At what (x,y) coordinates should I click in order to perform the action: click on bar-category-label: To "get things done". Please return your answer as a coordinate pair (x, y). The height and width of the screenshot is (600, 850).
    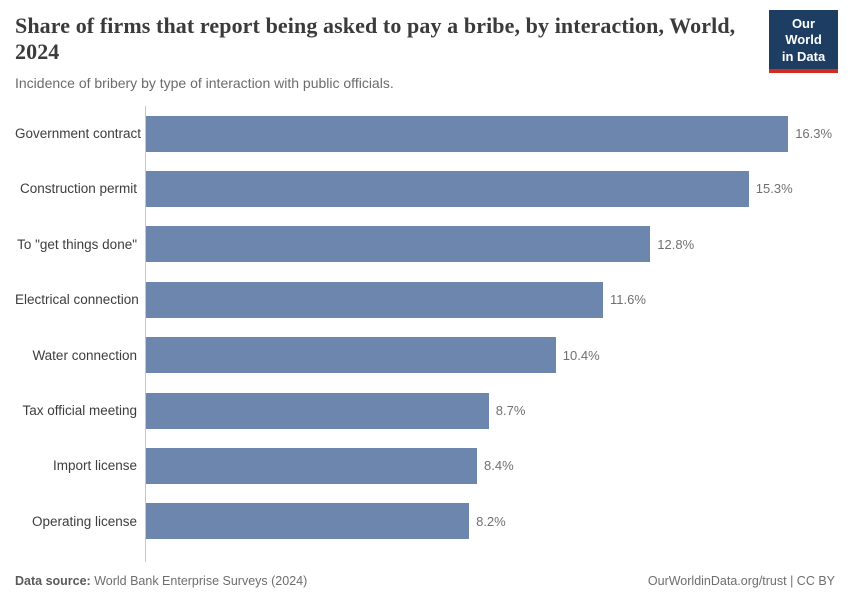
    Looking at the image, I should click on (77, 244).